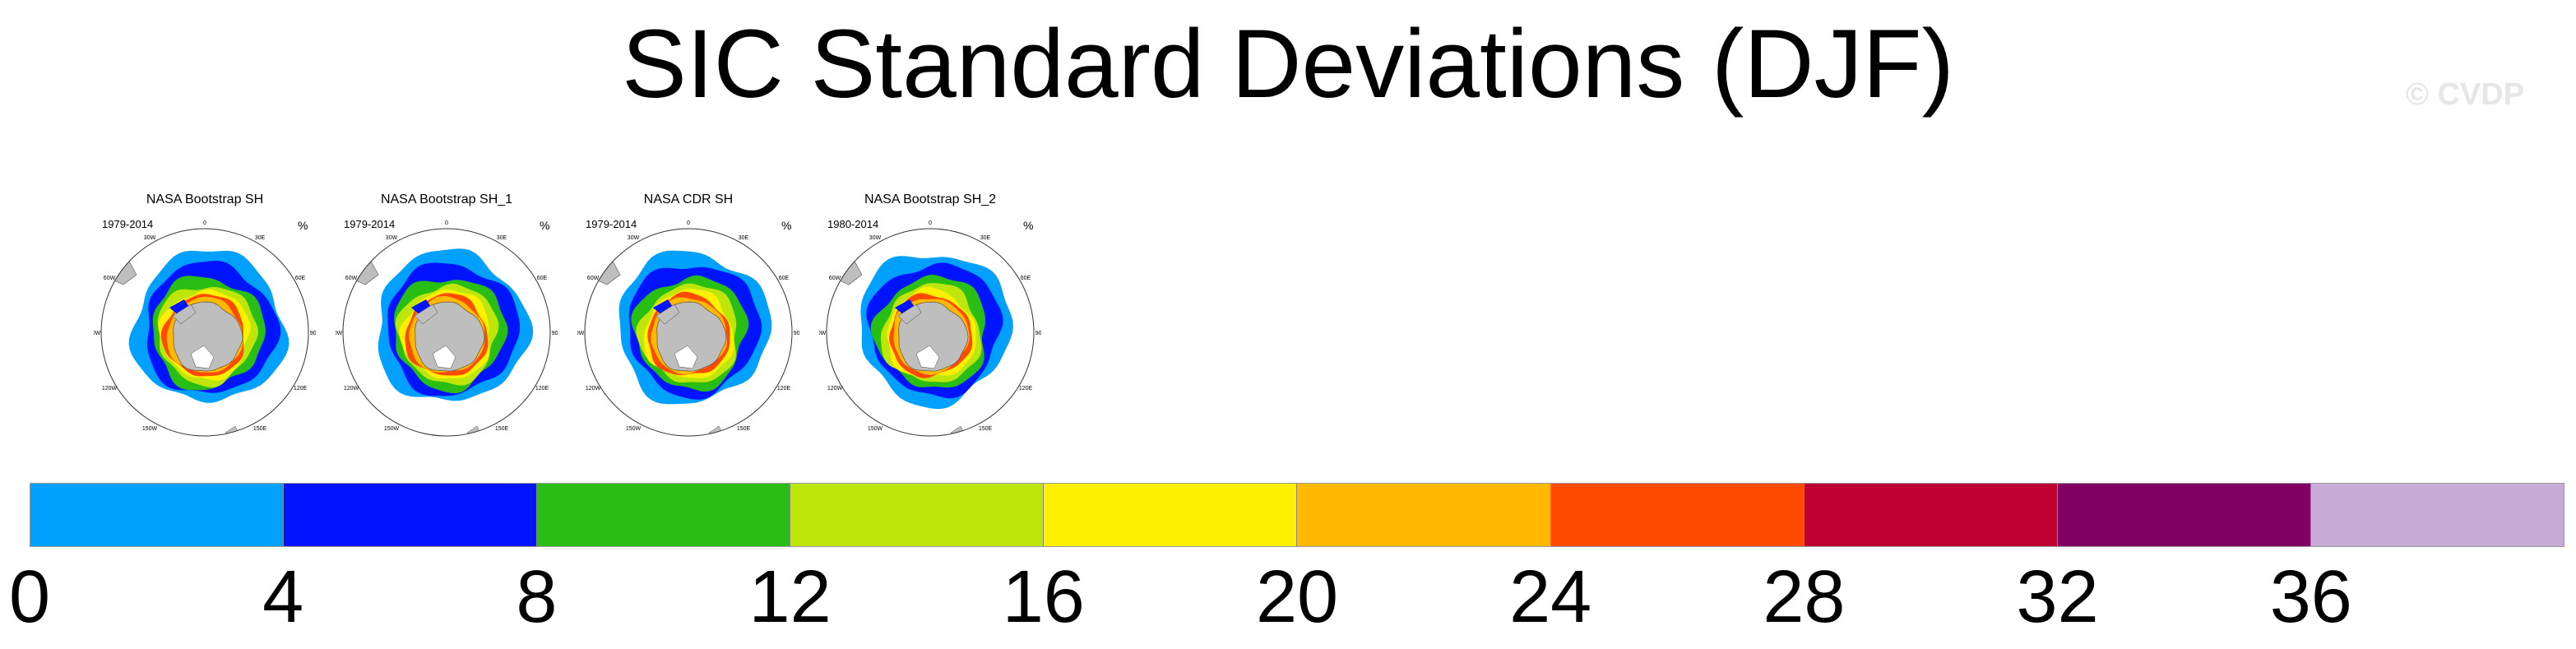 This screenshot has width=2576, height=649. Describe the element at coordinates (930, 199) in the screenshot. I see `panel-title: NASA Bootstrap SH_2` at that location.